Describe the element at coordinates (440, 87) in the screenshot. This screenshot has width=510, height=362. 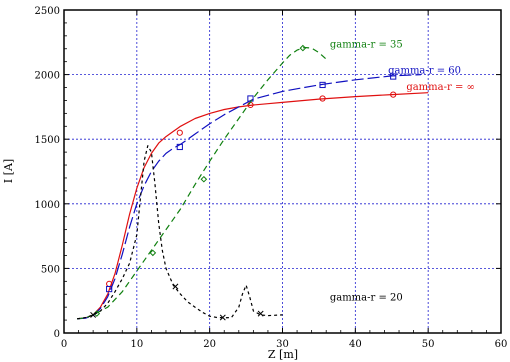
I see `series-label: gamma-r = ∞` at that location.